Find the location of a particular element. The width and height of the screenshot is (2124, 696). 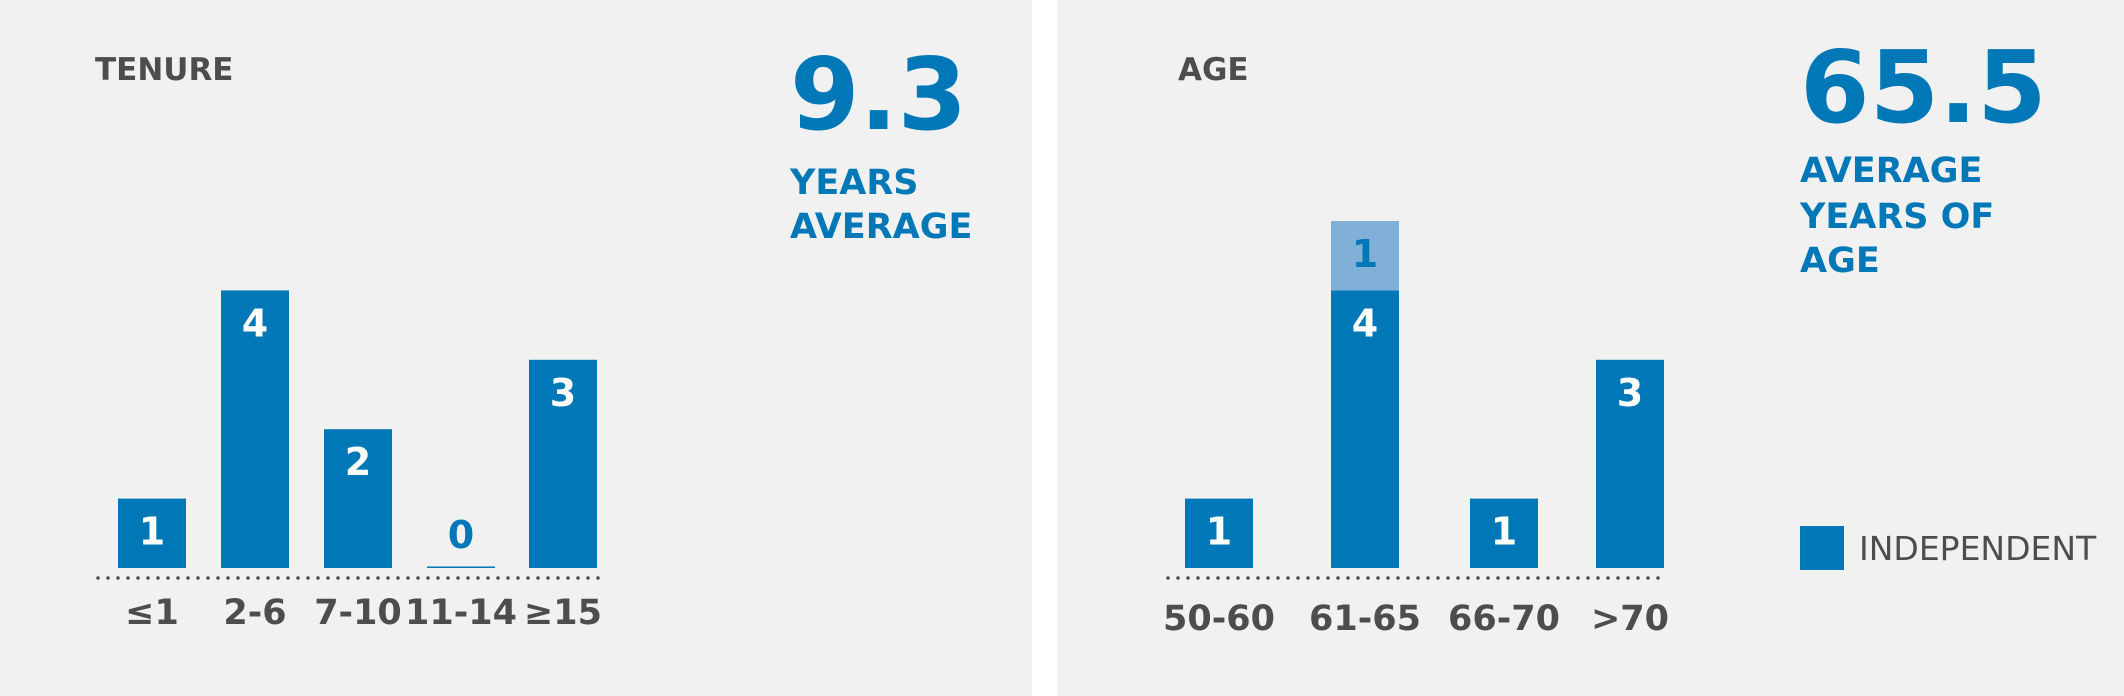

stat-label: YEARS OF is located at coordinates (1896, 217).